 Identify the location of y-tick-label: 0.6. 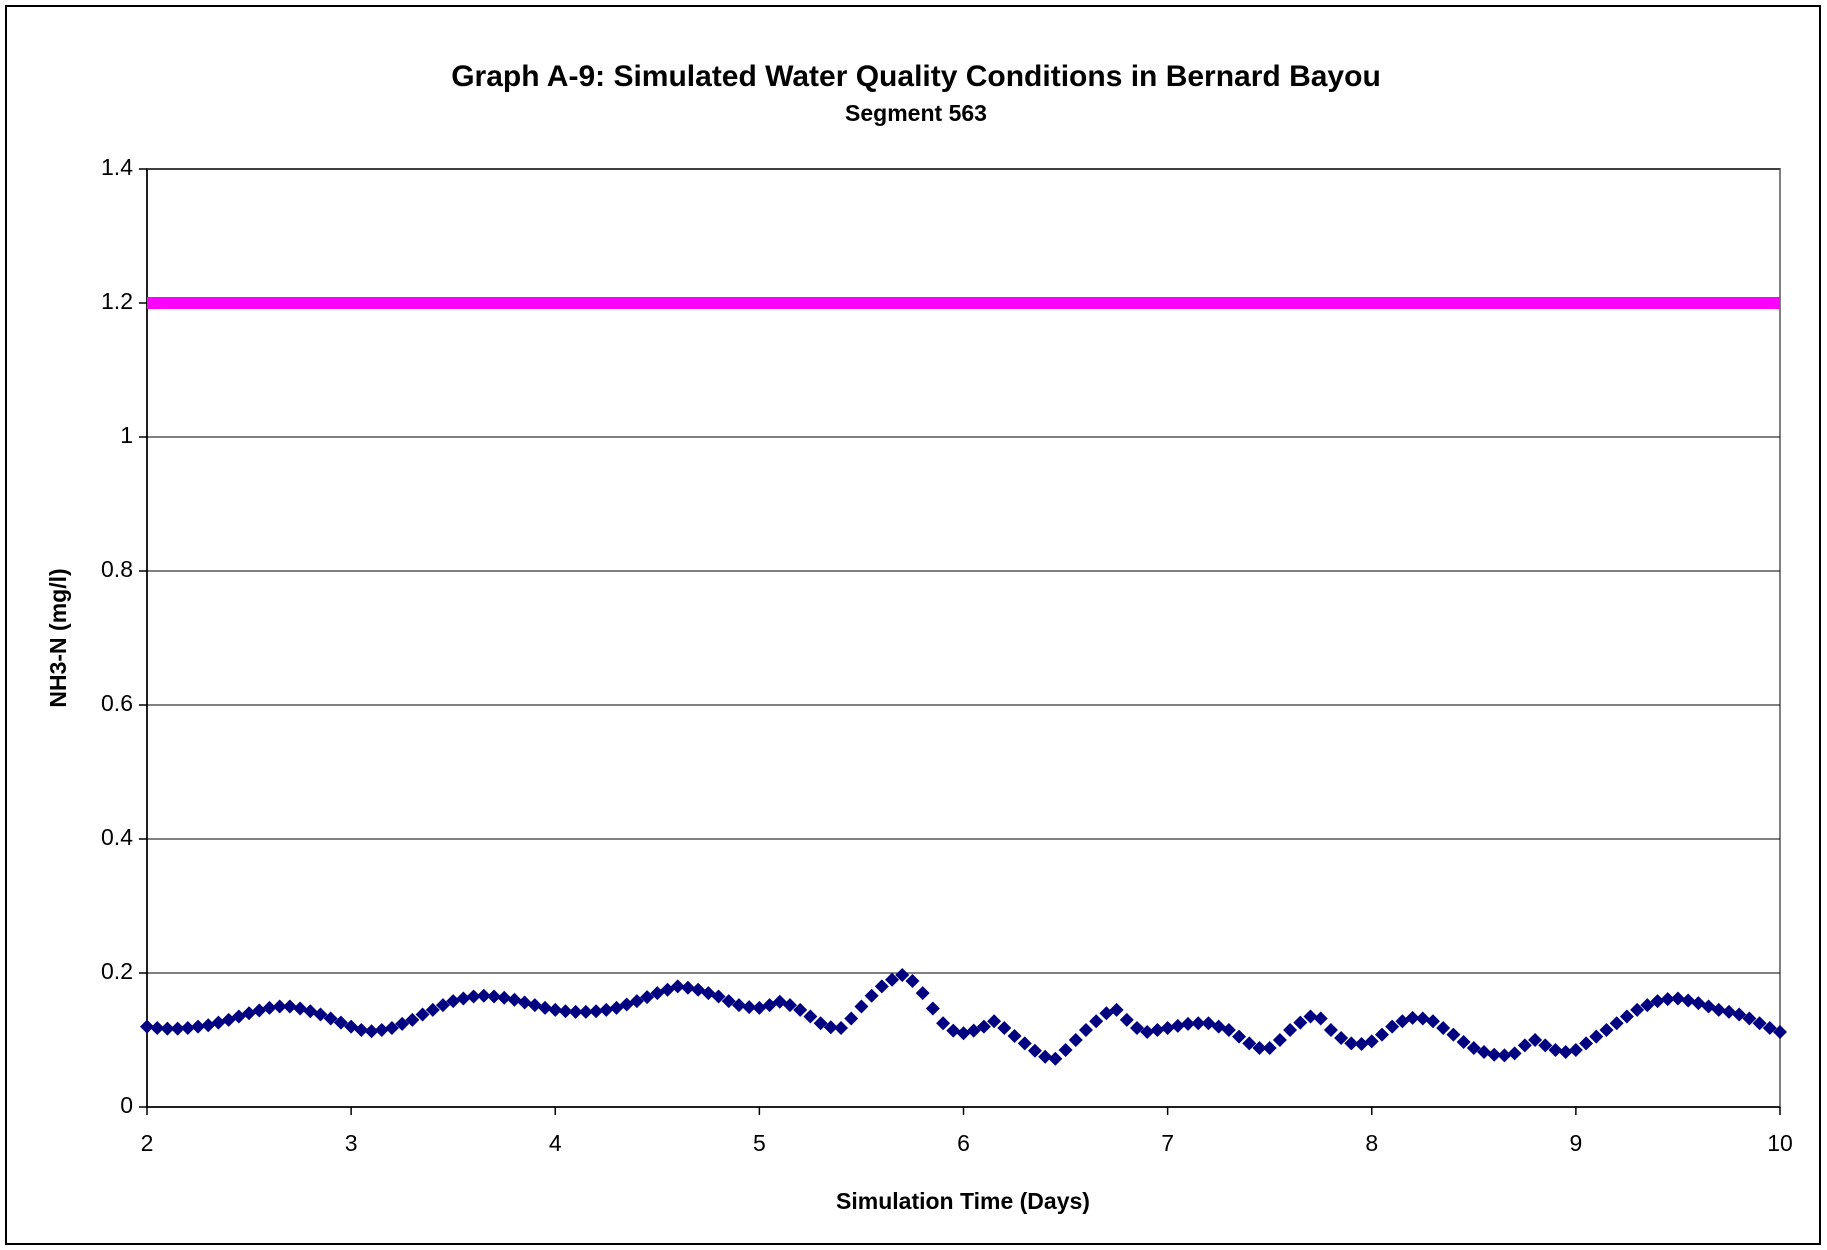
(117, 703).